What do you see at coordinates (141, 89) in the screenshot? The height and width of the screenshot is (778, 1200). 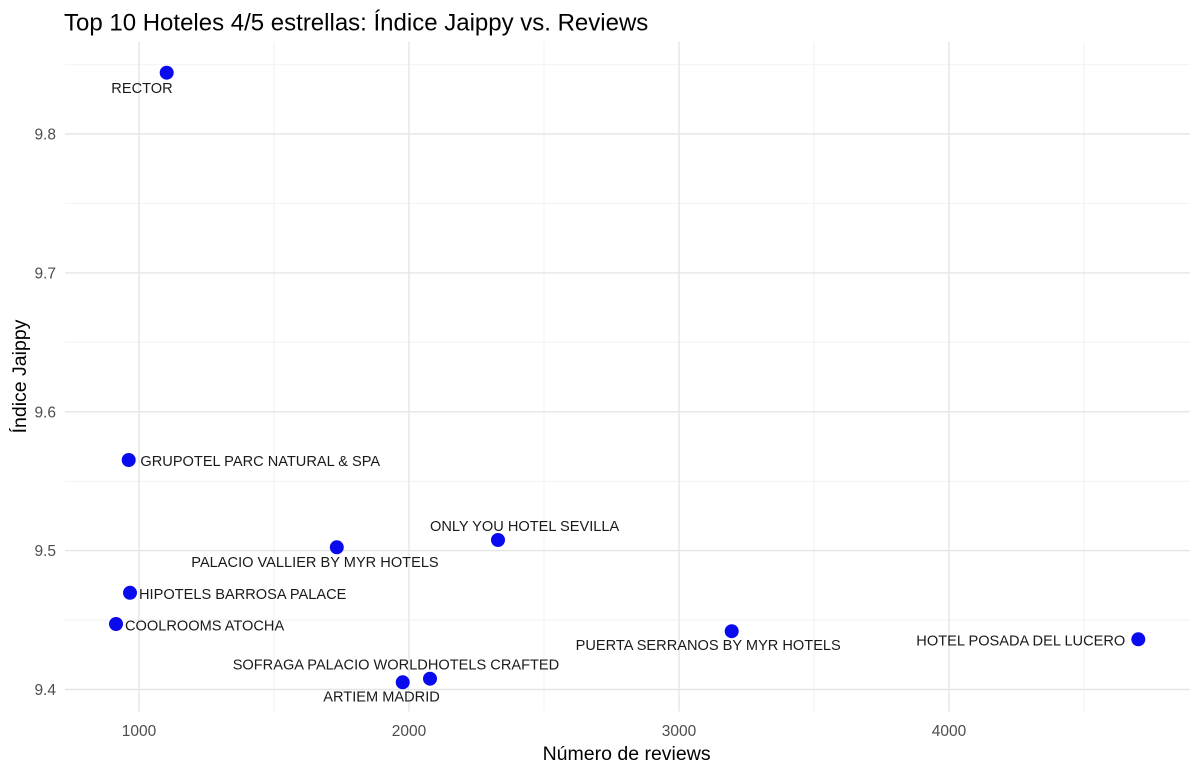 I see `svg-text: RECTOR` at bounding box center [141, 89].